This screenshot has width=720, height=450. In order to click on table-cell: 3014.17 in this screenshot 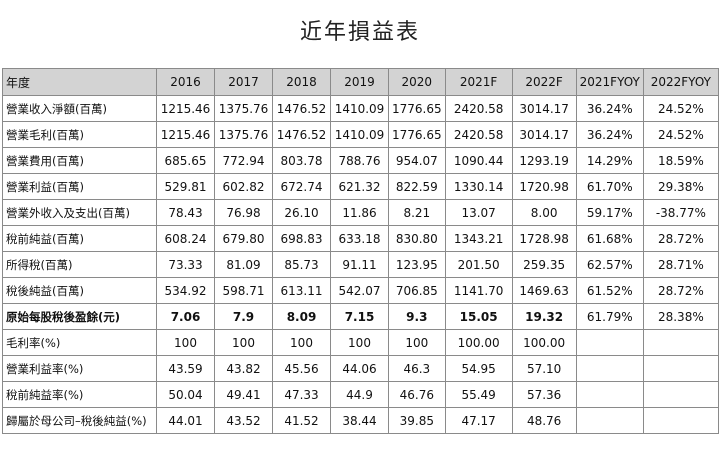, I will do `click(544, 108)`.